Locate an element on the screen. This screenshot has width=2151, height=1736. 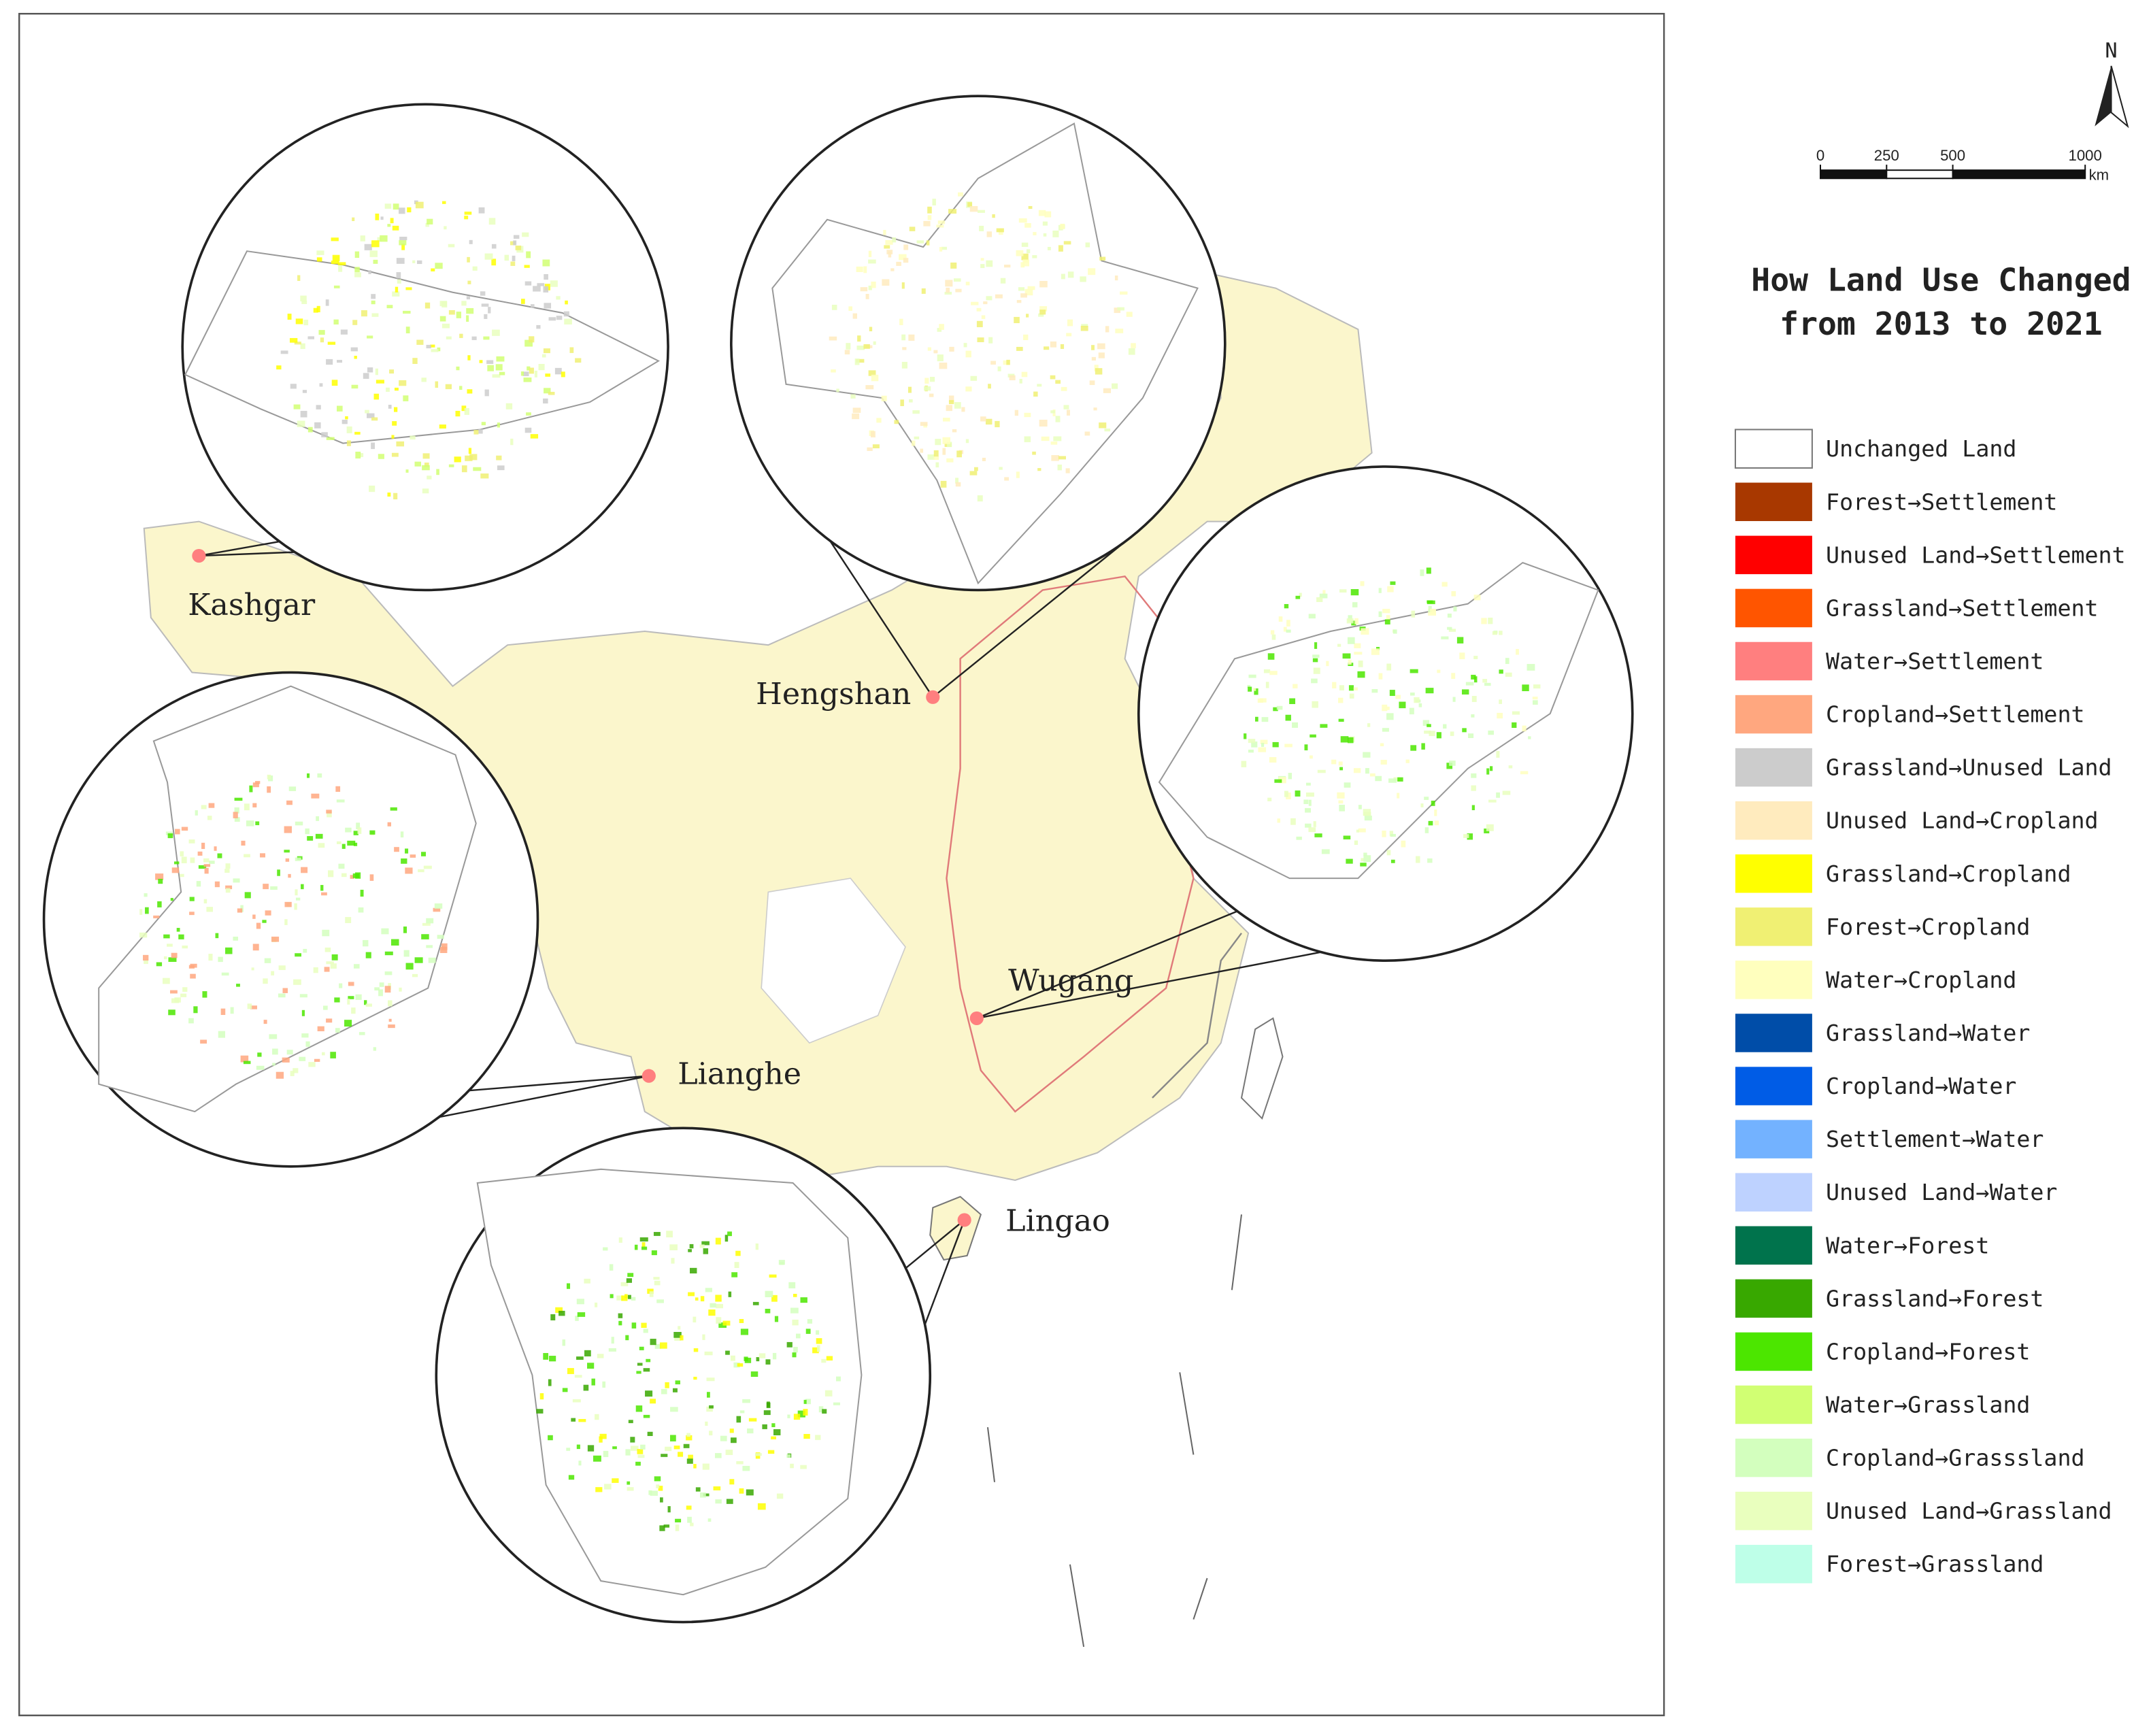
legend-title: from 2013 to 2021 is located at coordinates (1941, 323).